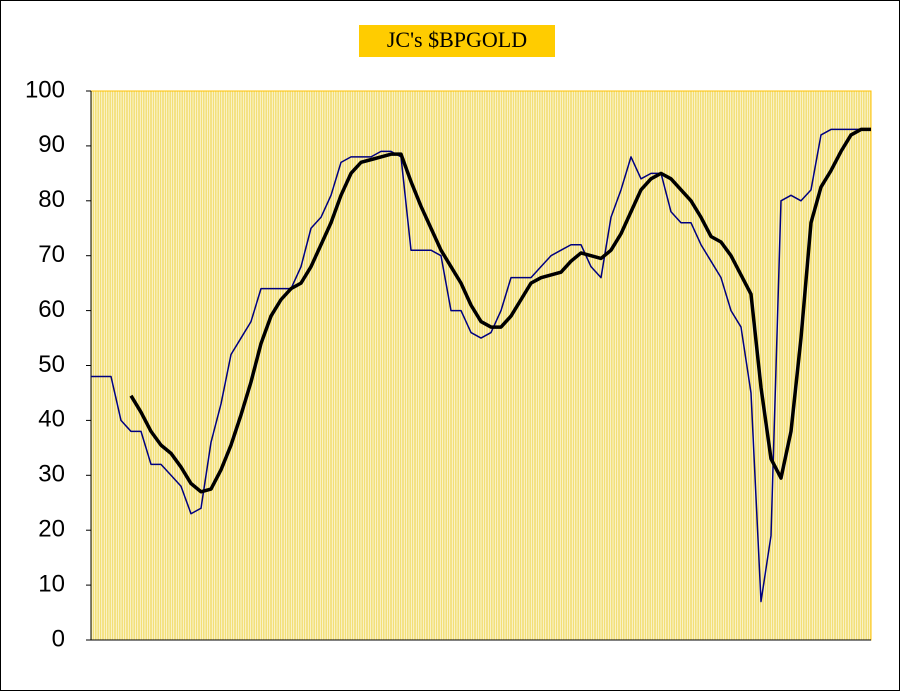  I want to click on title-box, so click(457, 41).